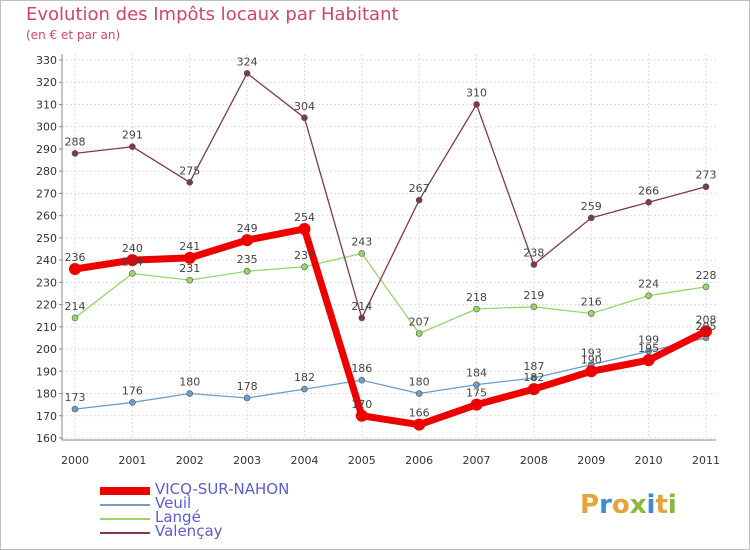 The width and height of the screenshot is (750, 550). What do you see at coordinates (247, 228) in the screenshot?
I see `data-label: 249` at bounding box center [247, 228].